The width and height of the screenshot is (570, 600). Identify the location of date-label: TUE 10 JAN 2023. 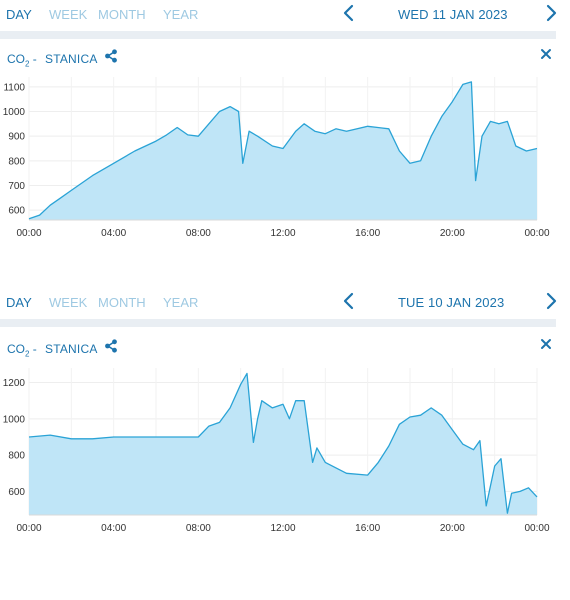
(451, 302).